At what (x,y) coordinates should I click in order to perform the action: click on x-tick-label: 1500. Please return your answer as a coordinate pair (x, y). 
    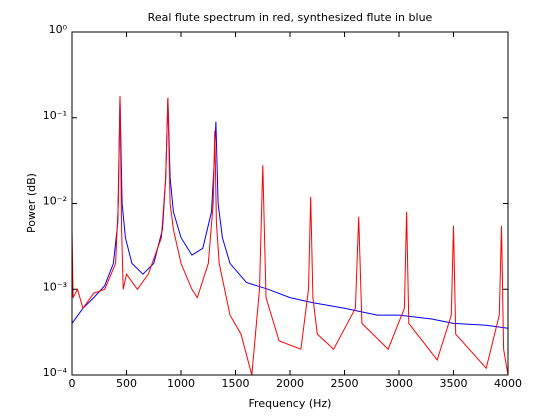
    Looking at the image, I should click on (236, 383).